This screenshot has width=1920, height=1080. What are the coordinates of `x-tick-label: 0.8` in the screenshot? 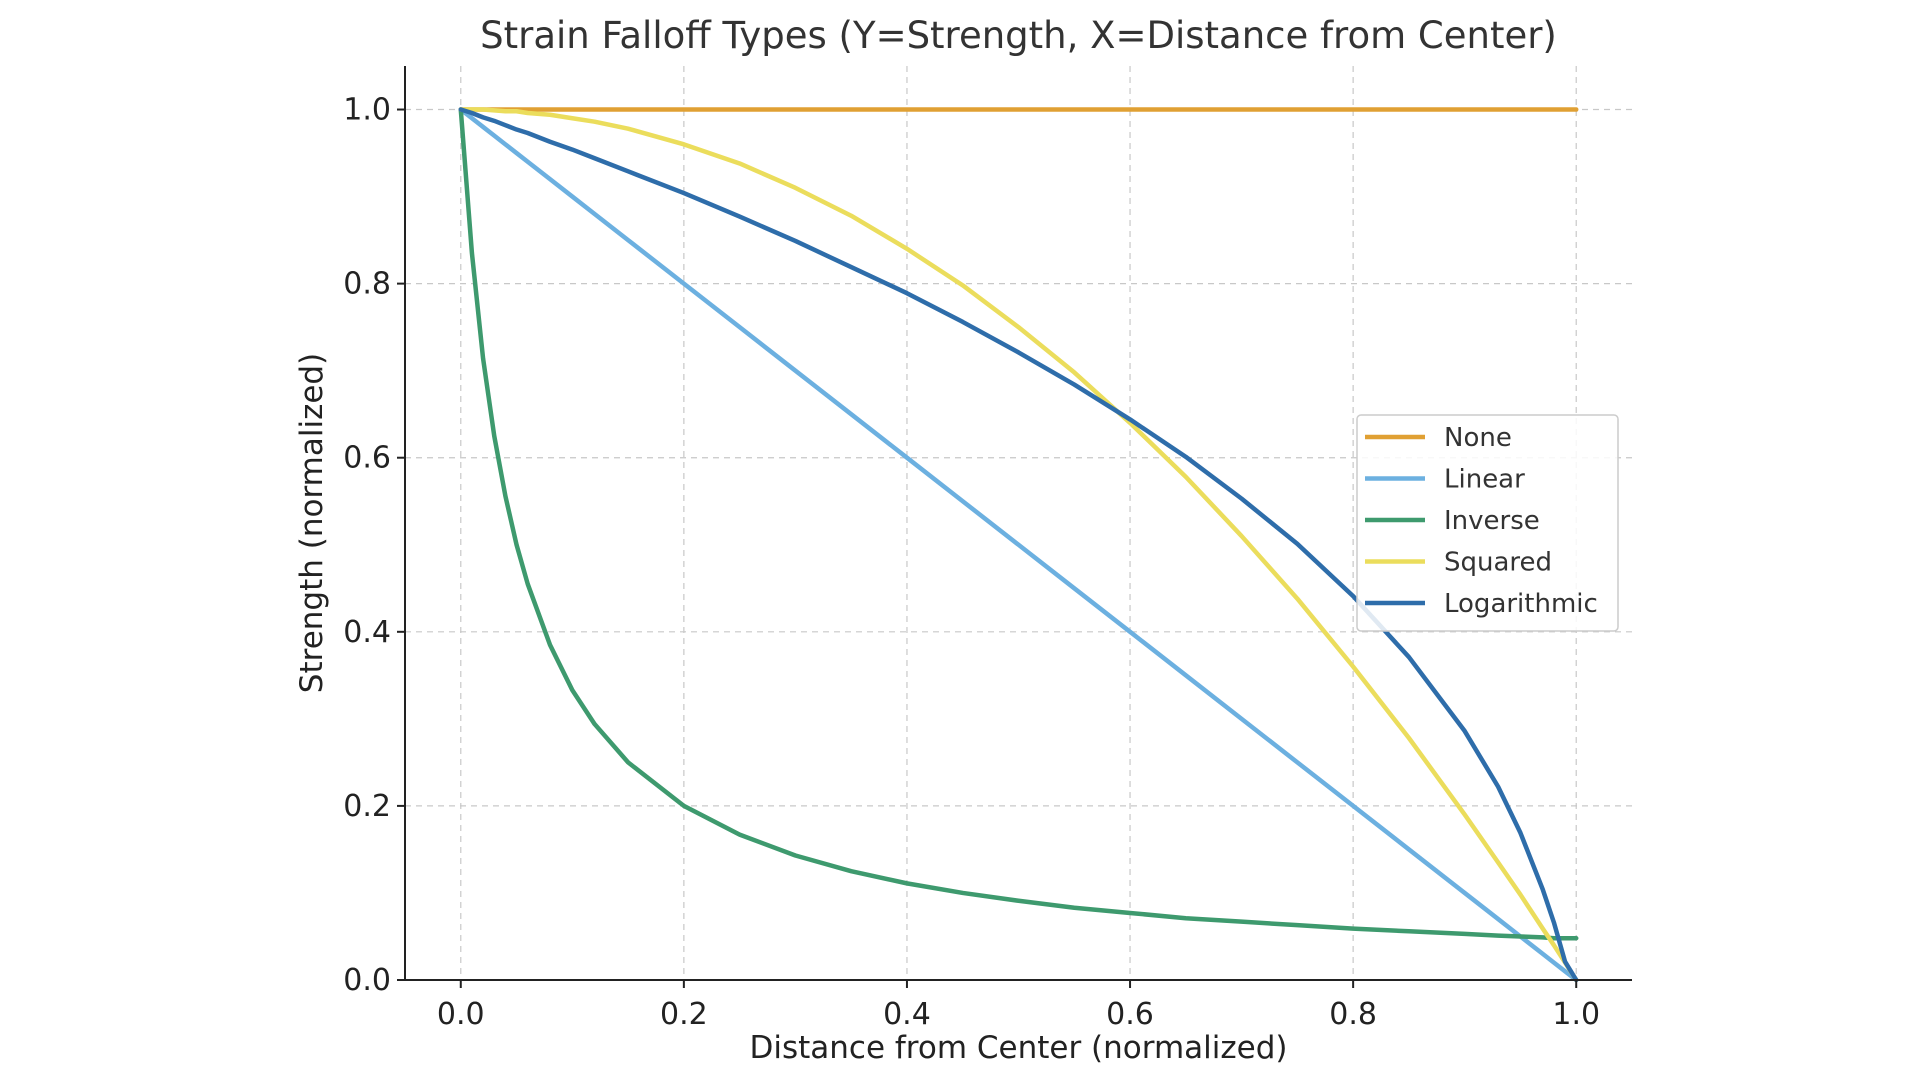 It's located at (1353, 1014).